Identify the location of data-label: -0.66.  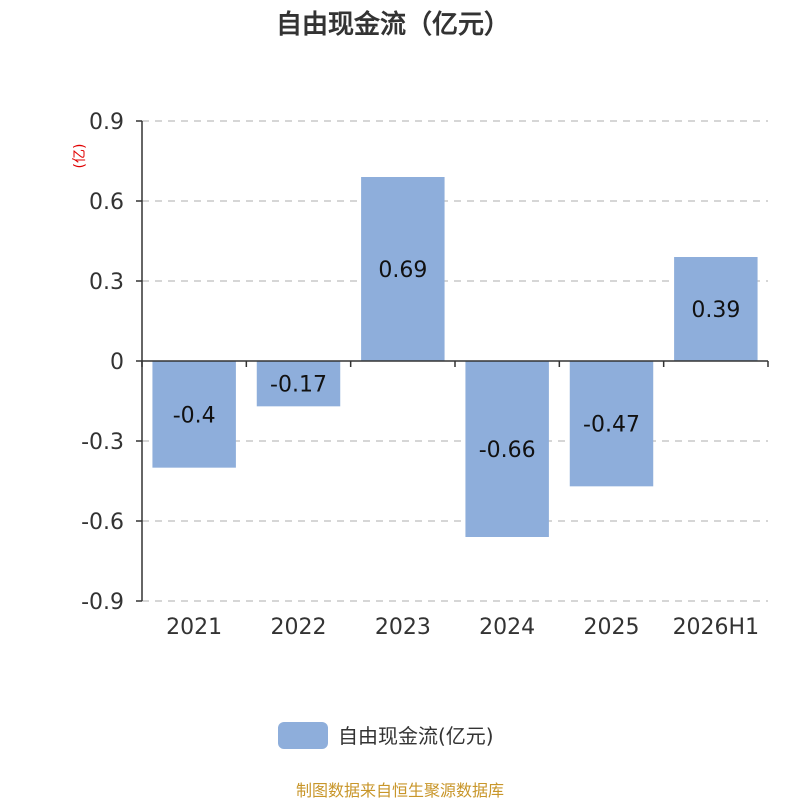
(507, 450).